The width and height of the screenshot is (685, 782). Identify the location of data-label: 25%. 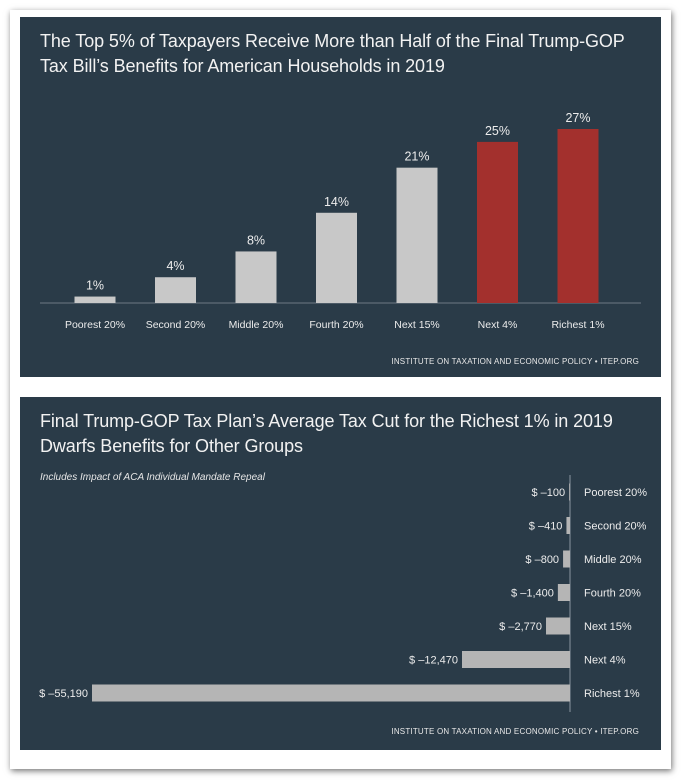
(497, 131).